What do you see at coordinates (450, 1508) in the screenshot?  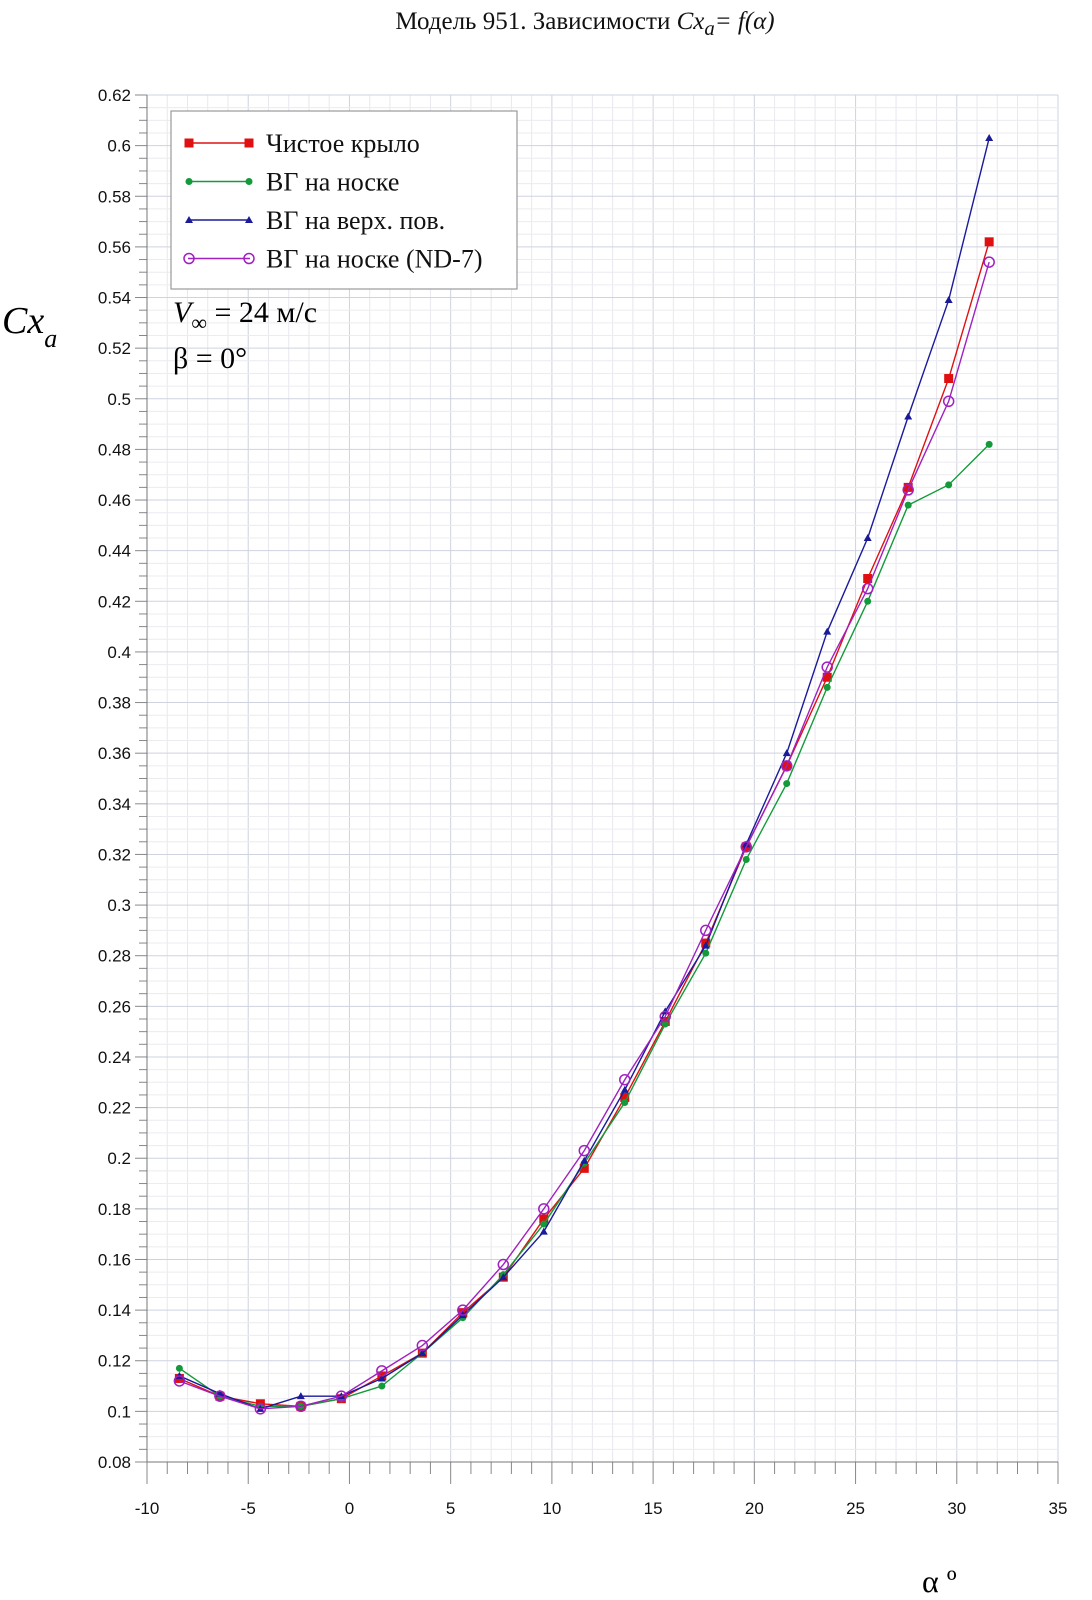 I see `x-tick-label: 5` at bounding box center [450, 1508].